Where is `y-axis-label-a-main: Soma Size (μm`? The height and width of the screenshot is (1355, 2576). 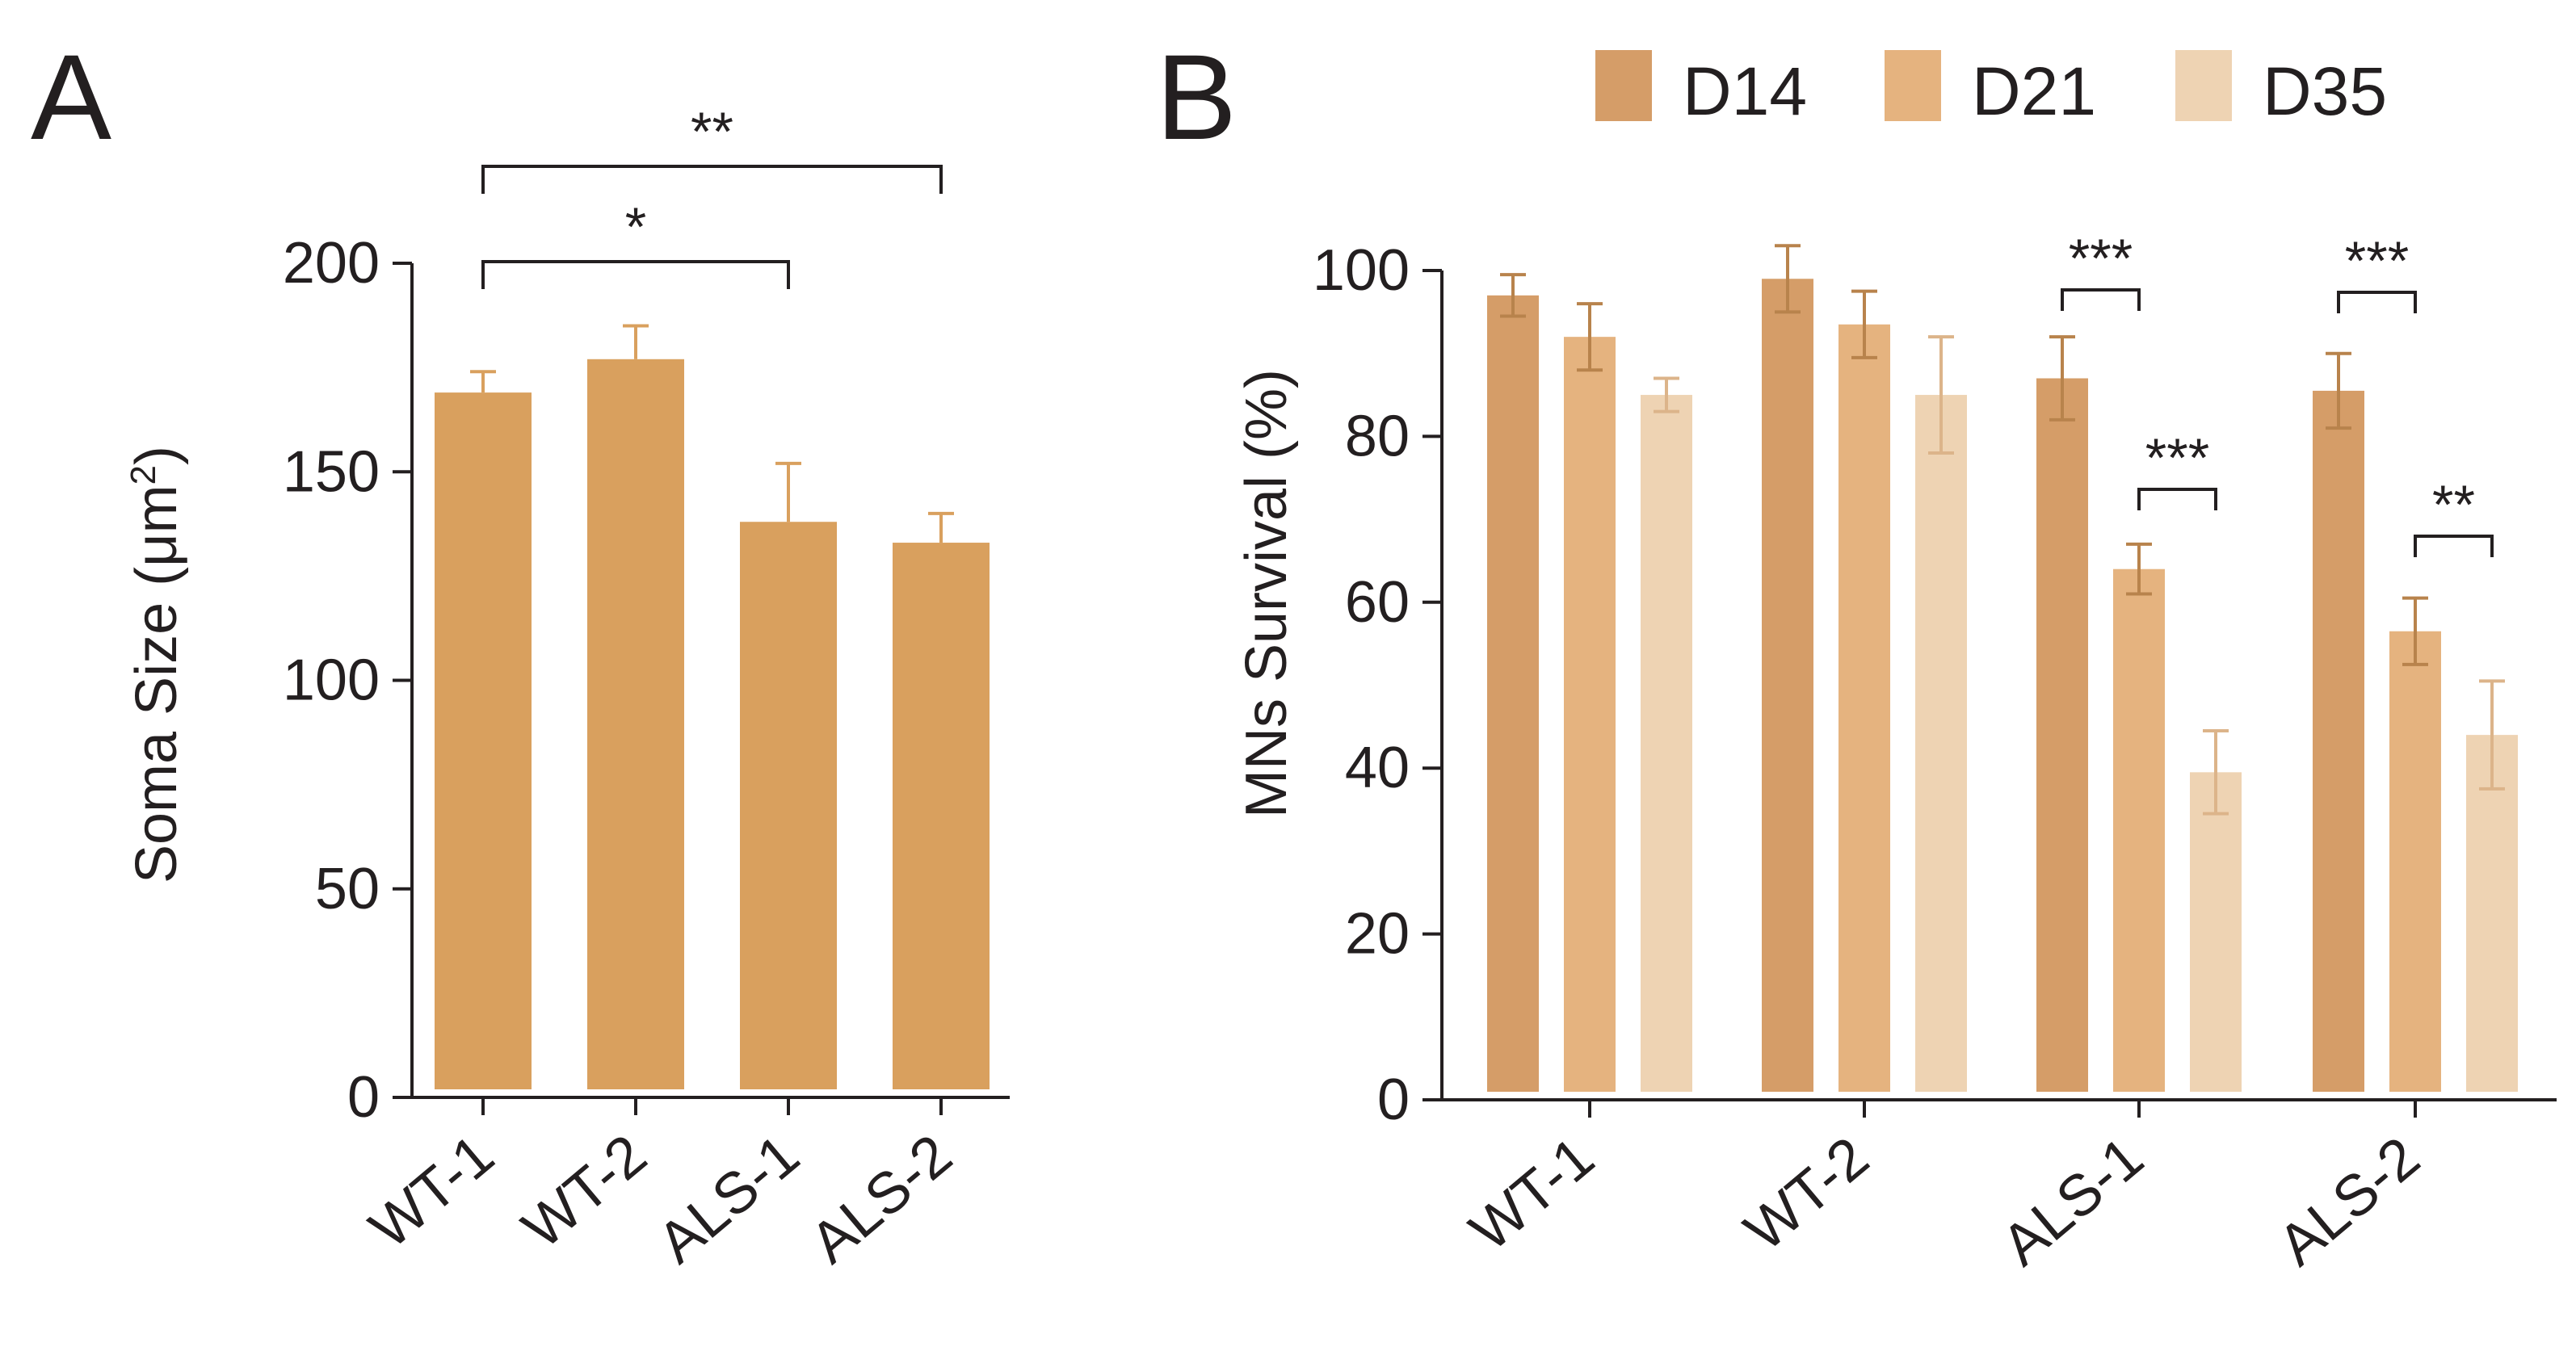
y-axis-label-a-main: Soma Size (μm is located at coordinates (156, 684).